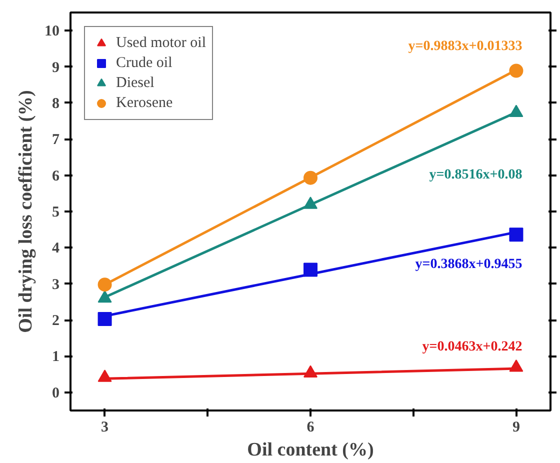 The image size is (560, 463). I want to click on x-tick-label: 9, so click(516, 428).